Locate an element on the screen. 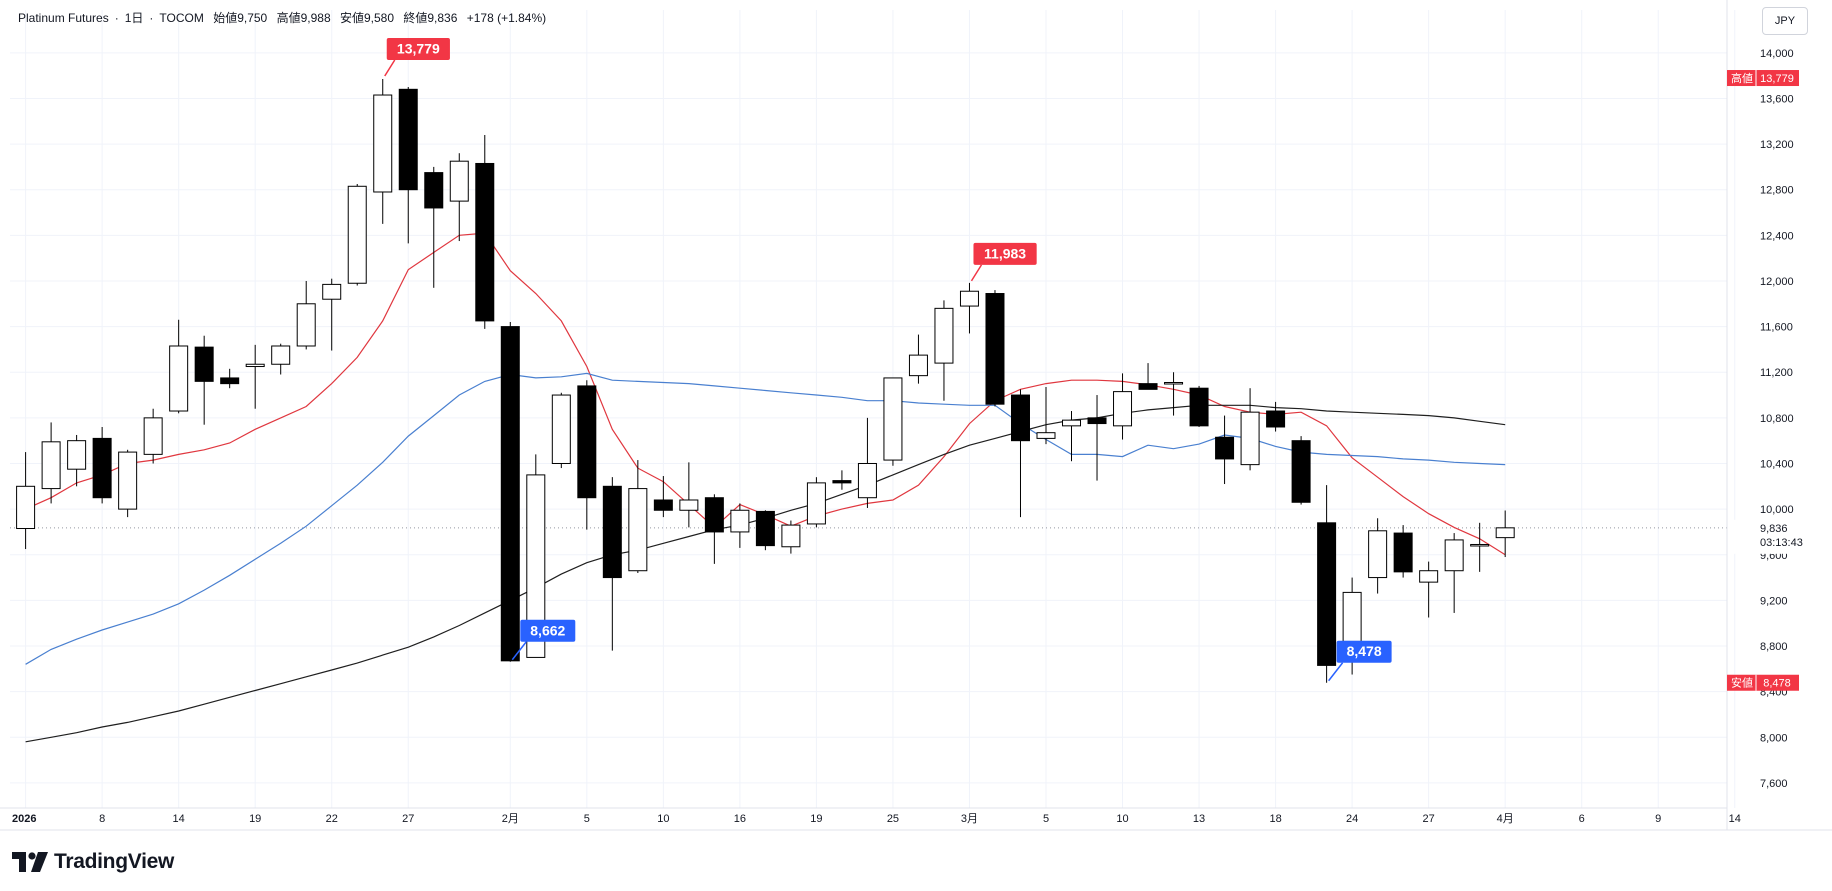 The image size is (1832, 891). high-value: 9,988 is located at coordinates (315, 18).